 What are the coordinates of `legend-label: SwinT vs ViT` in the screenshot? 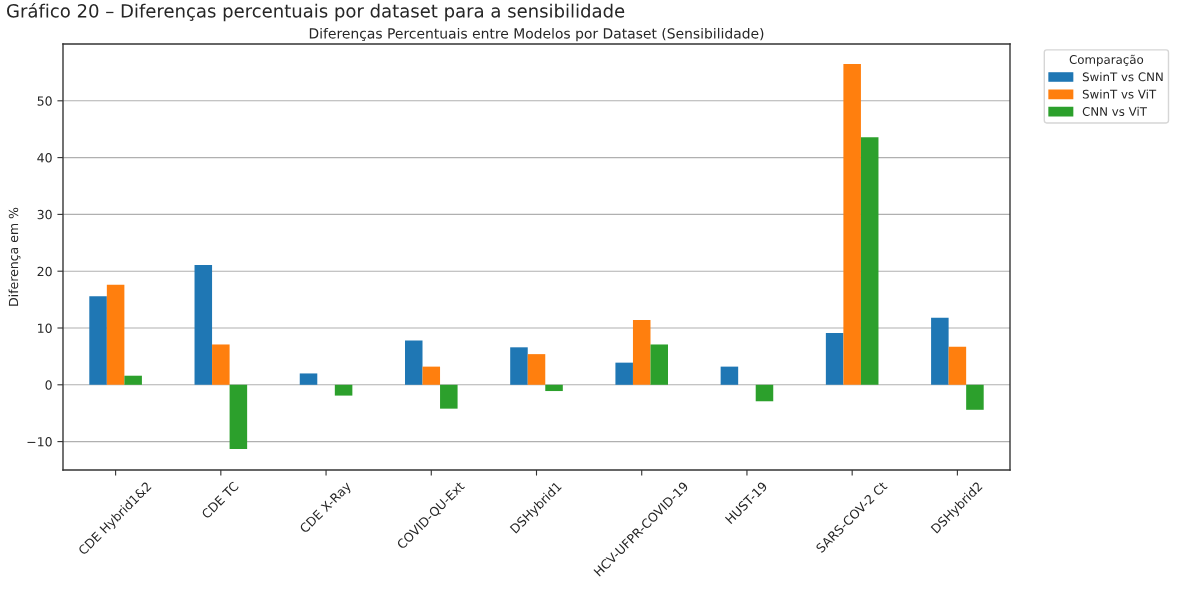 It's located at (1119, 94).